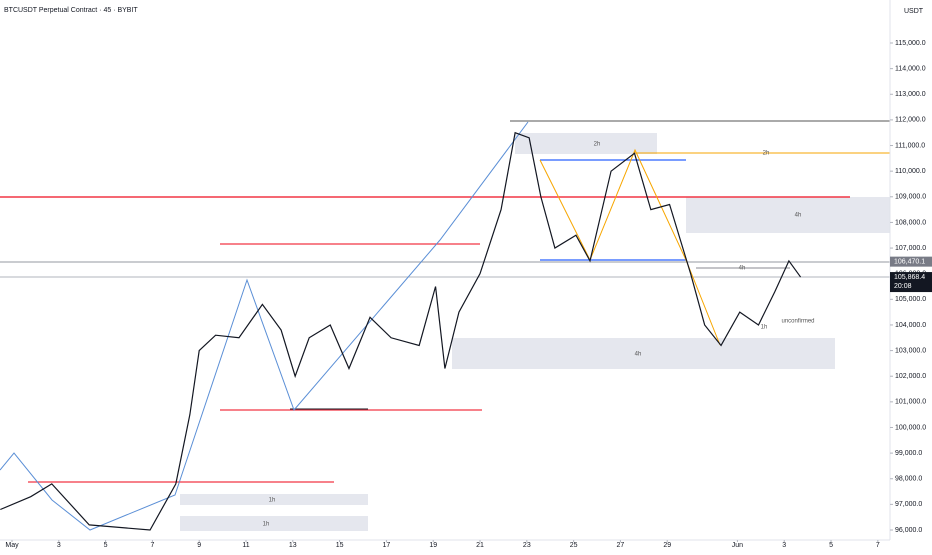 The image size is (932, 555). Describe the element at coordinates (621, 545) in the screenshot. I see `x-tick-label: 27` at that location.